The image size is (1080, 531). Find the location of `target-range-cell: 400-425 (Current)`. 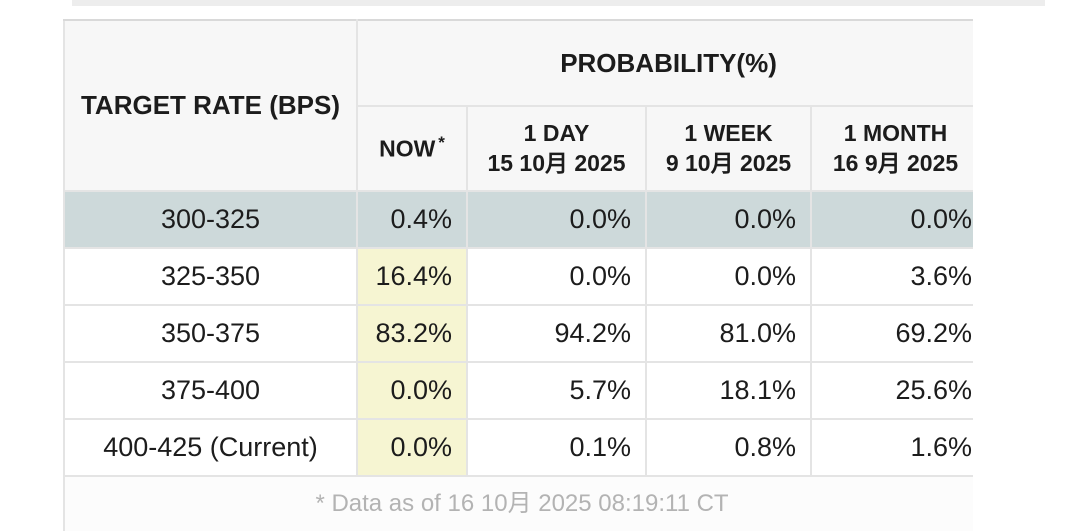

target-range-cell: 400-425 (Current) is located at coordinates (210, 447).